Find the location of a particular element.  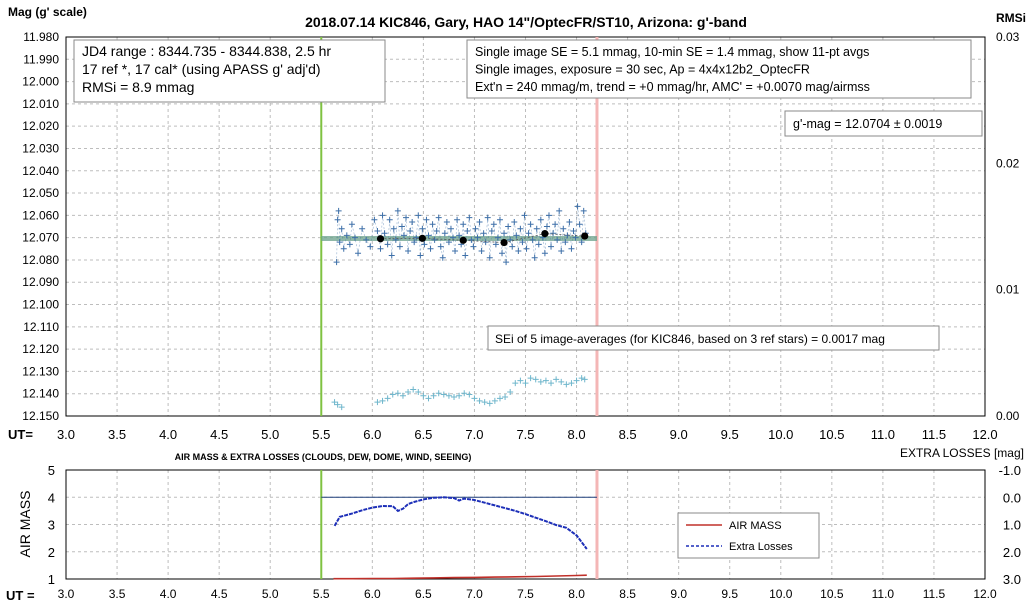

x-tick-label: 6.5 is located at coordinates (423, 434).